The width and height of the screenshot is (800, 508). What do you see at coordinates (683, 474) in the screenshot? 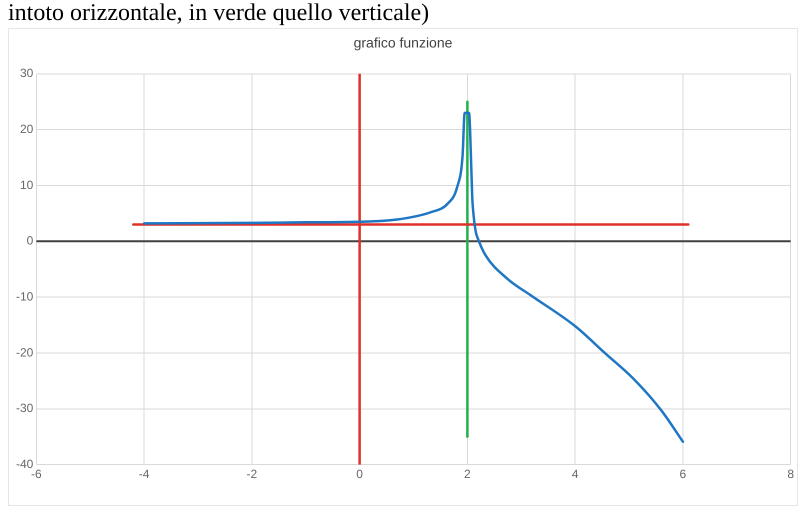
I see `x-tick-label: 6` at bounding box center [683, 474].